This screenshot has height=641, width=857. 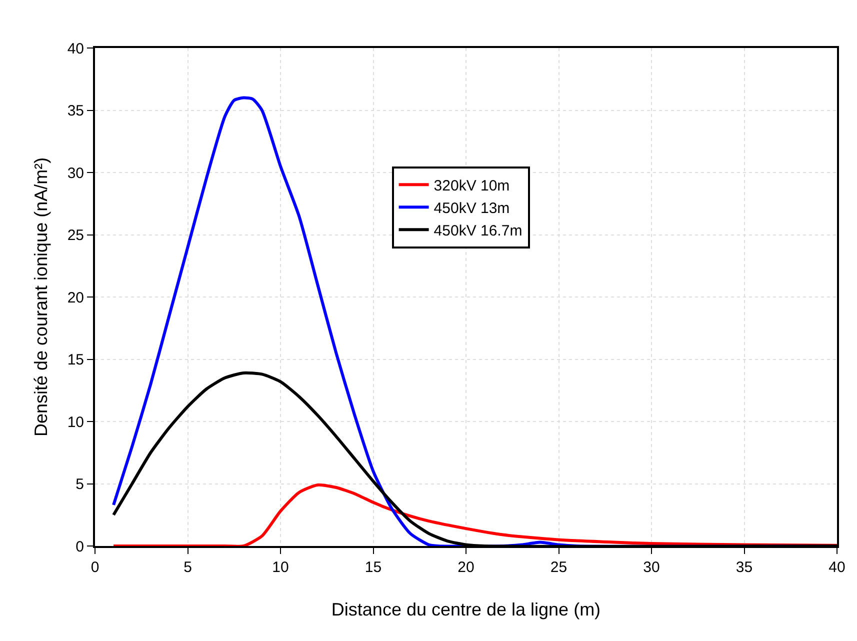 I want to click on x-tick-label: 5, so click(x=188, y=567).